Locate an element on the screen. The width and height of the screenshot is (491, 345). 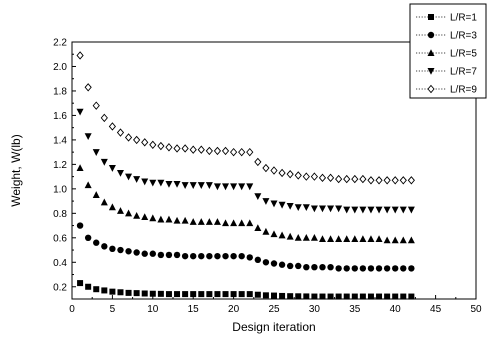
legend-label: L/R=5 is located at coordinates (463, 54).